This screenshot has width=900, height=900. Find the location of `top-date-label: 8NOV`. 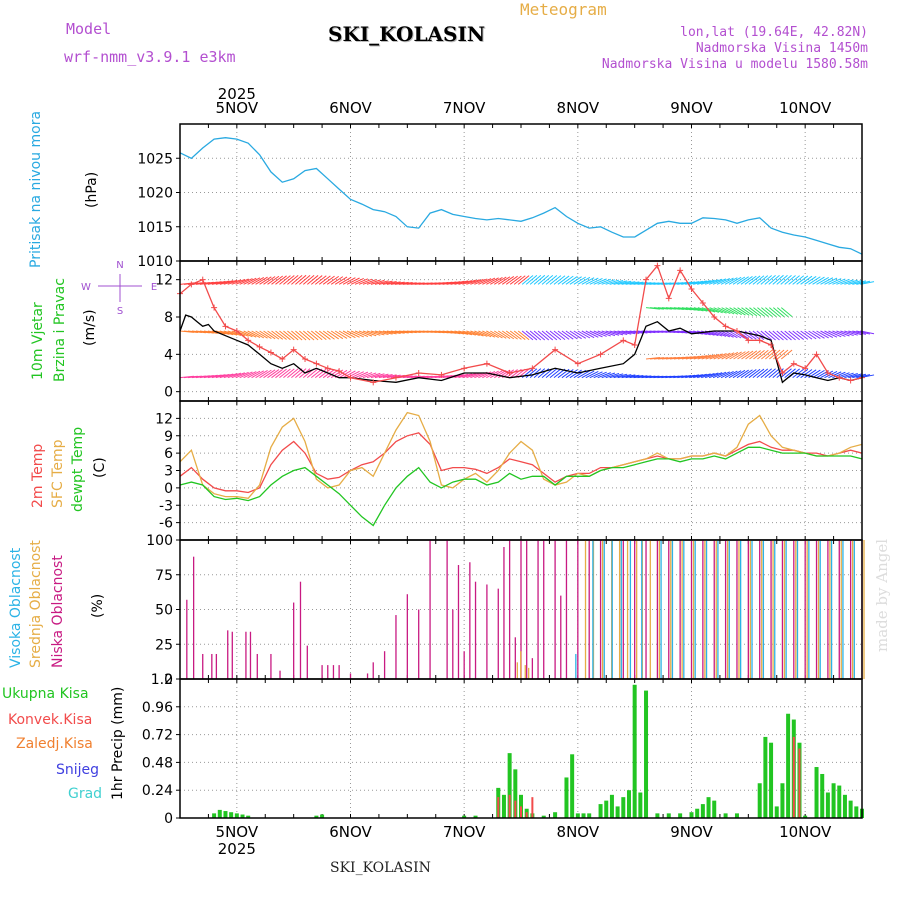

top-date-label: 8NOV is located at coordinates (578, 108).